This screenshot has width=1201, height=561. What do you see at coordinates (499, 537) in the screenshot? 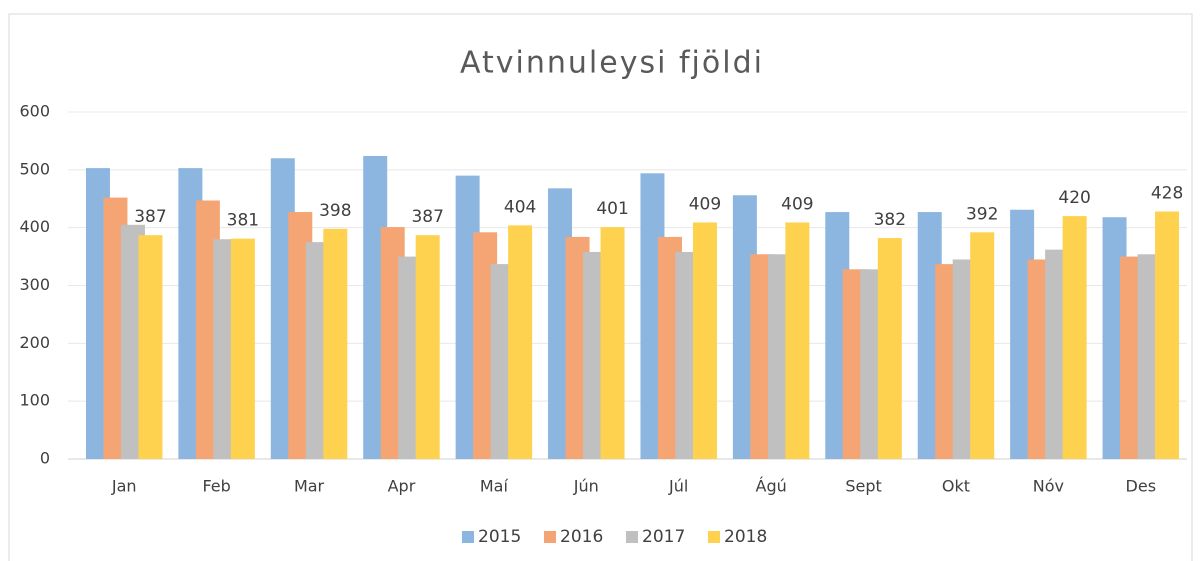
I see `legend-label: 2015` at bounding box center [499, 537].